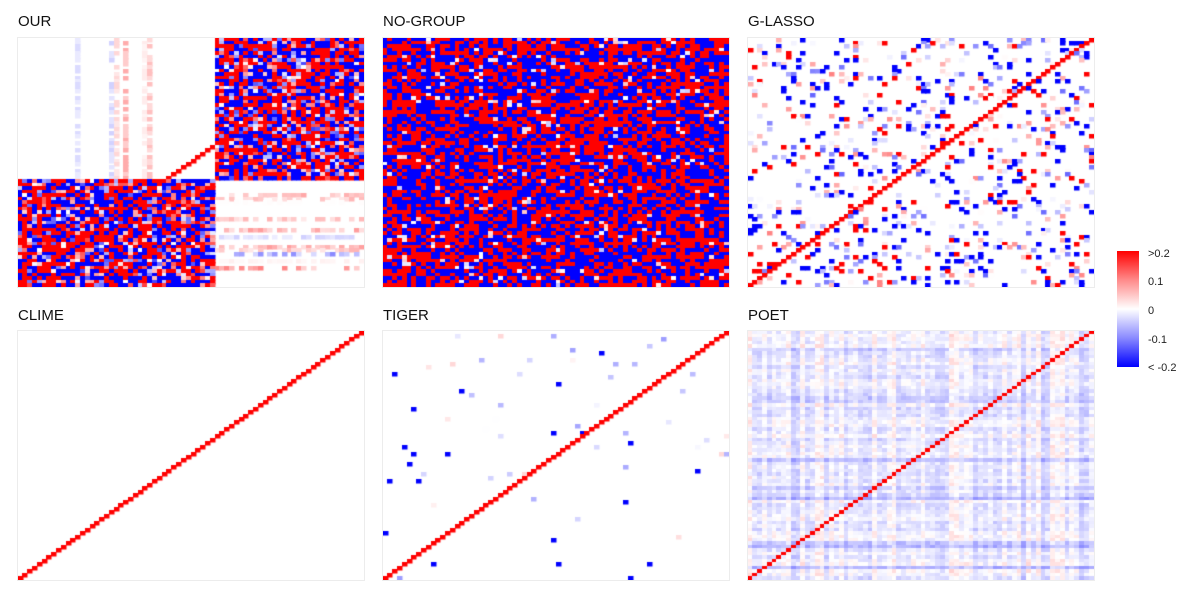 The image size is (1200, 600). I want to click on heatmap-cells-clime, so click(191, 455).